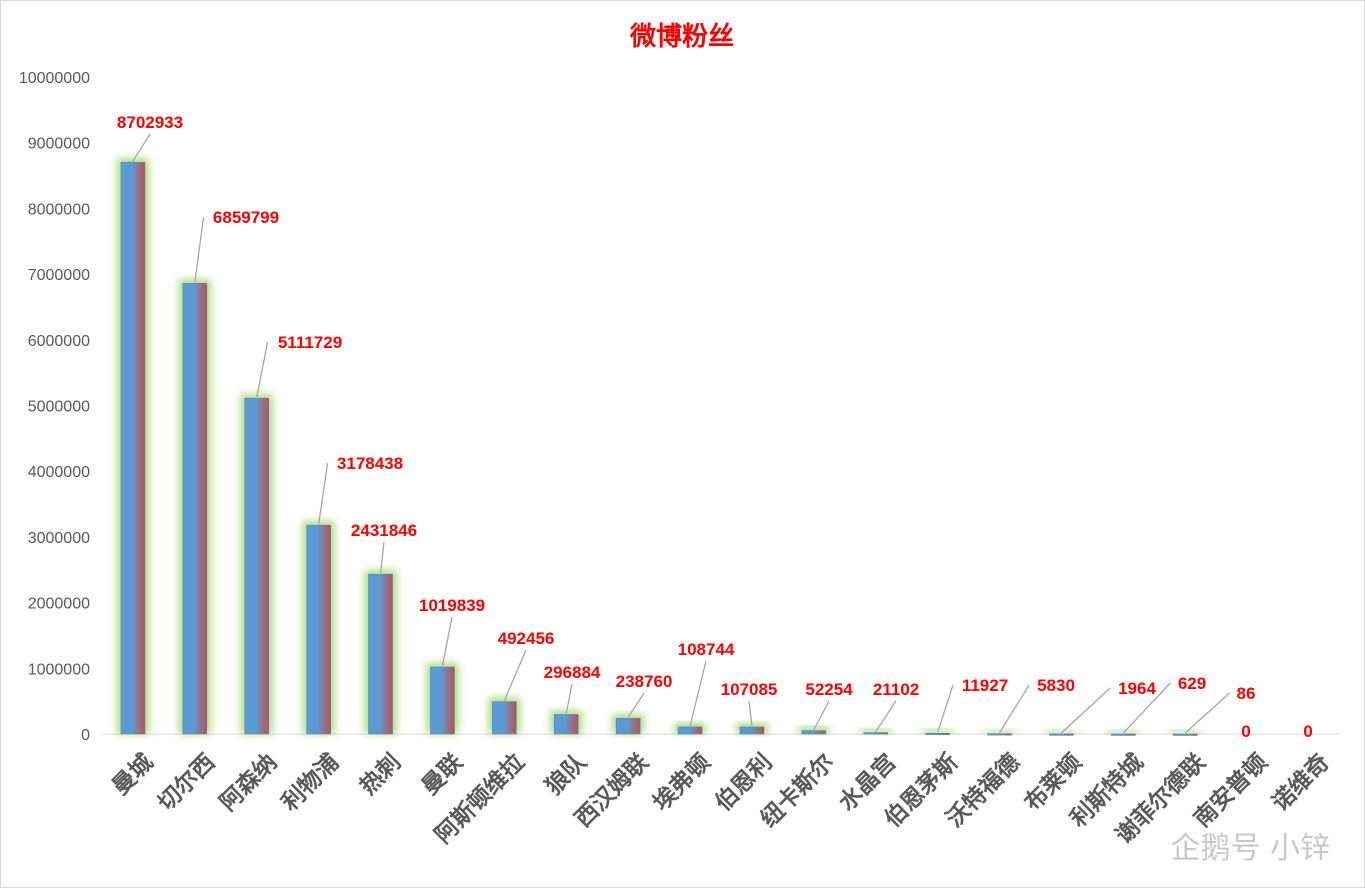  I want to click on data-label: 52254, so click(829, 689).